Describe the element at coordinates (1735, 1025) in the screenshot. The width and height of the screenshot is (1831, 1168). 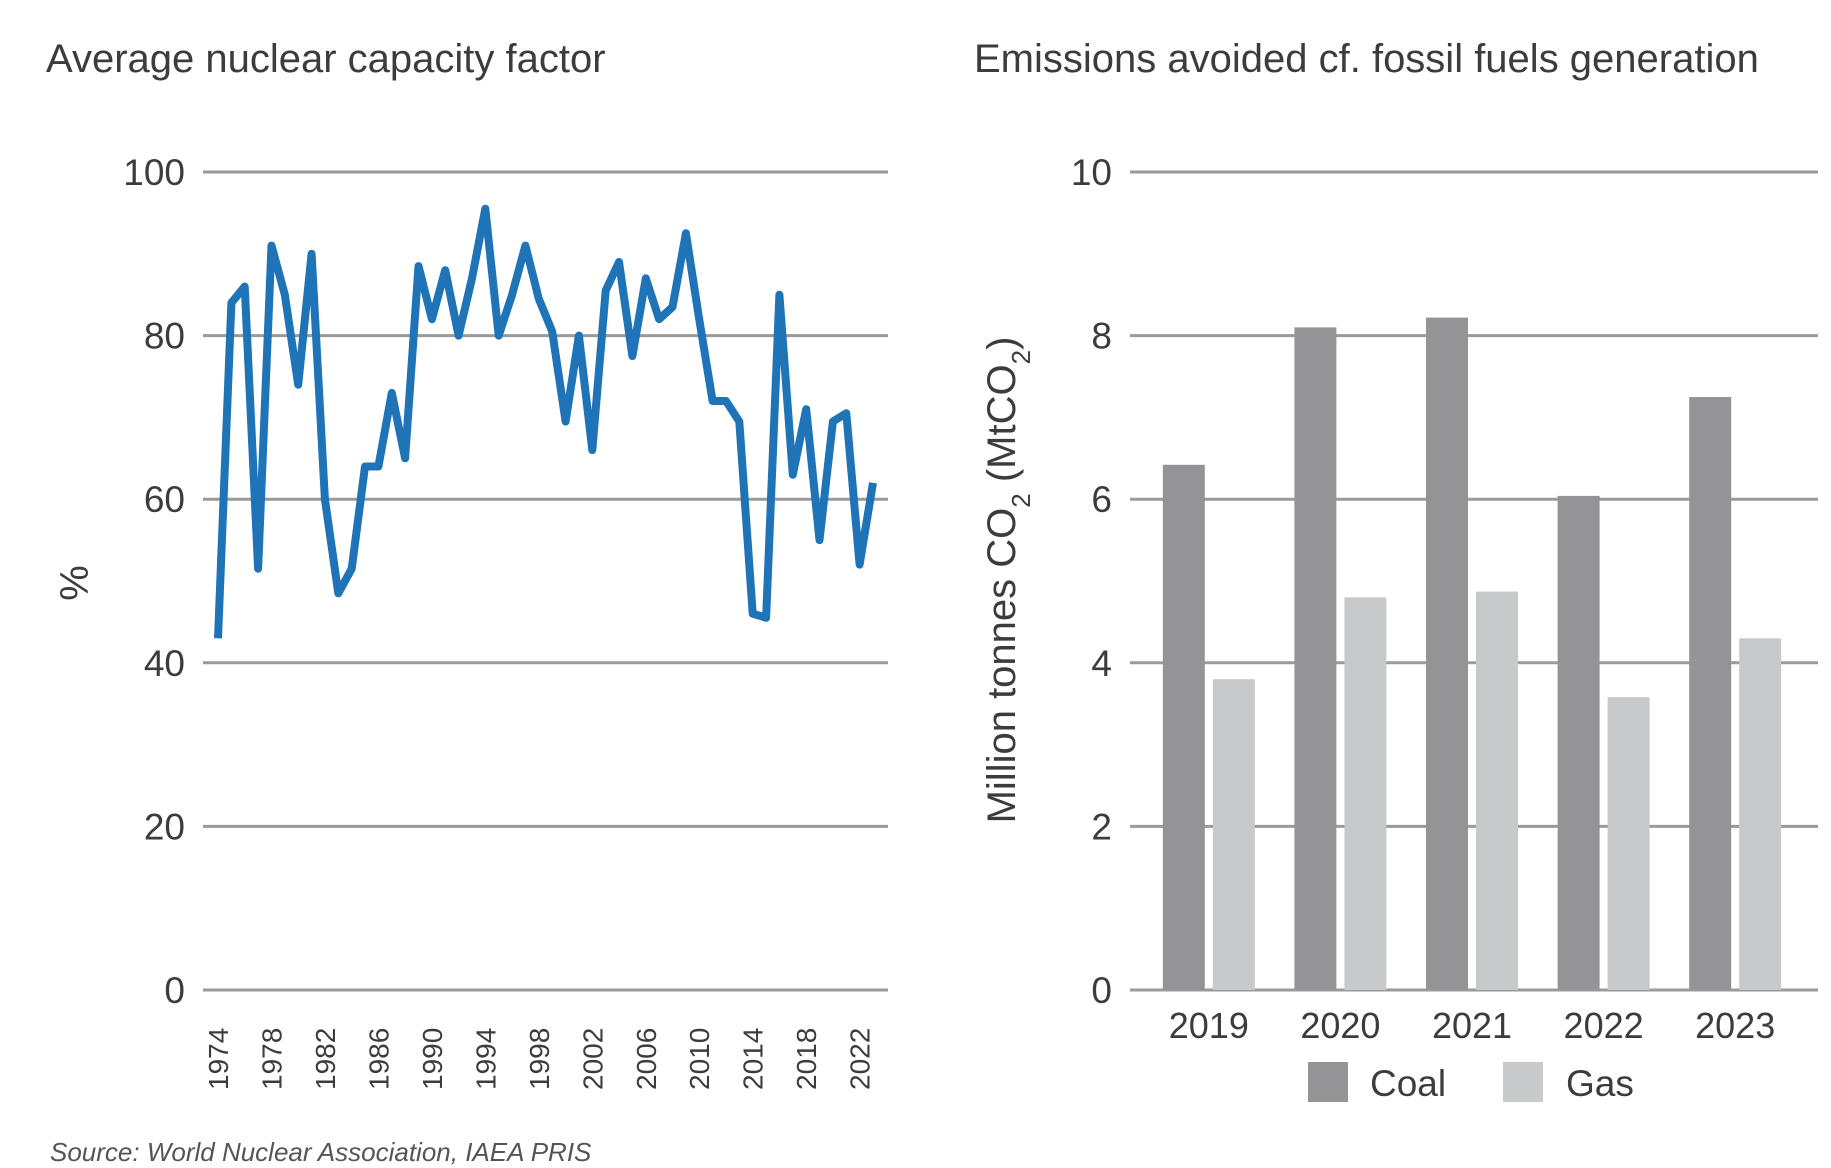
I see `x-tick-label: 2023` at that location.